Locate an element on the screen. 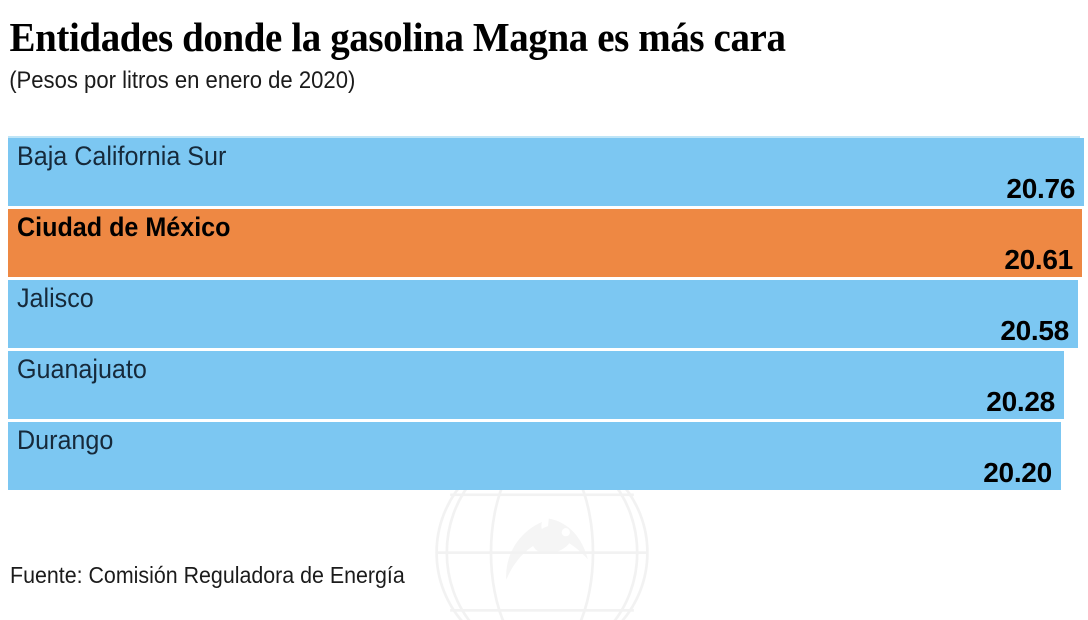  bar-value-label: 20.61 is located at coordinates (1038, 259).